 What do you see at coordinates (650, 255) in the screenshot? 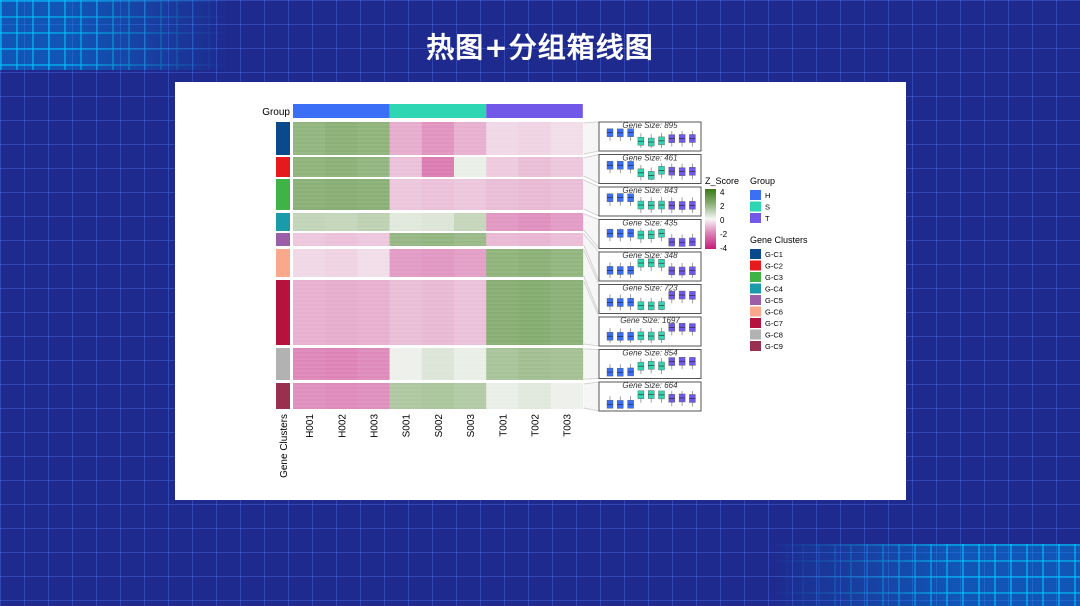
I see `gene-size-label: Gene Size: 348` at bounding box center [650, 255].